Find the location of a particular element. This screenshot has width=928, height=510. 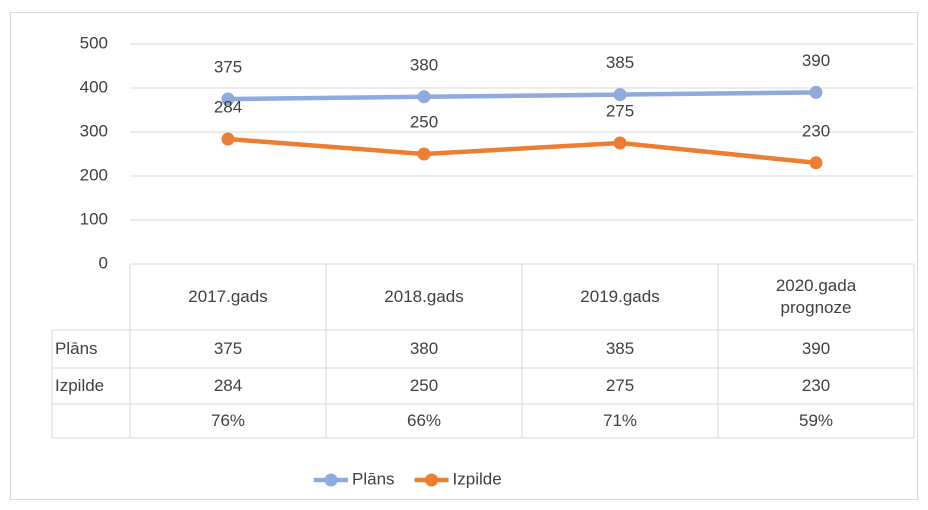

legend-label: Plāns is located at coordinates (373, 478).